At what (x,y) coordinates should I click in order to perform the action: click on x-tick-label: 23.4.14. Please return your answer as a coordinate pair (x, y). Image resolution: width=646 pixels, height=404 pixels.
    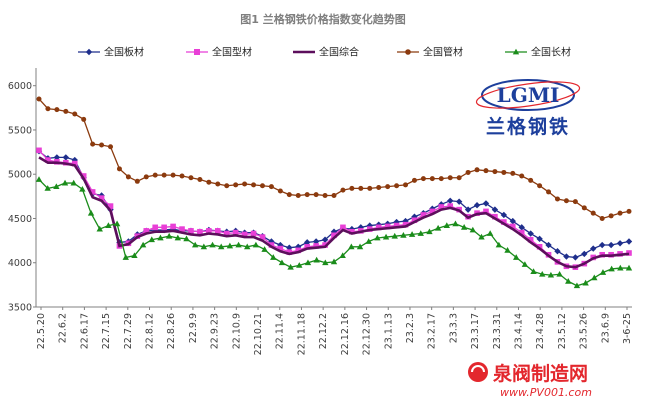
    Looking at the image, I should click on (518, 331).